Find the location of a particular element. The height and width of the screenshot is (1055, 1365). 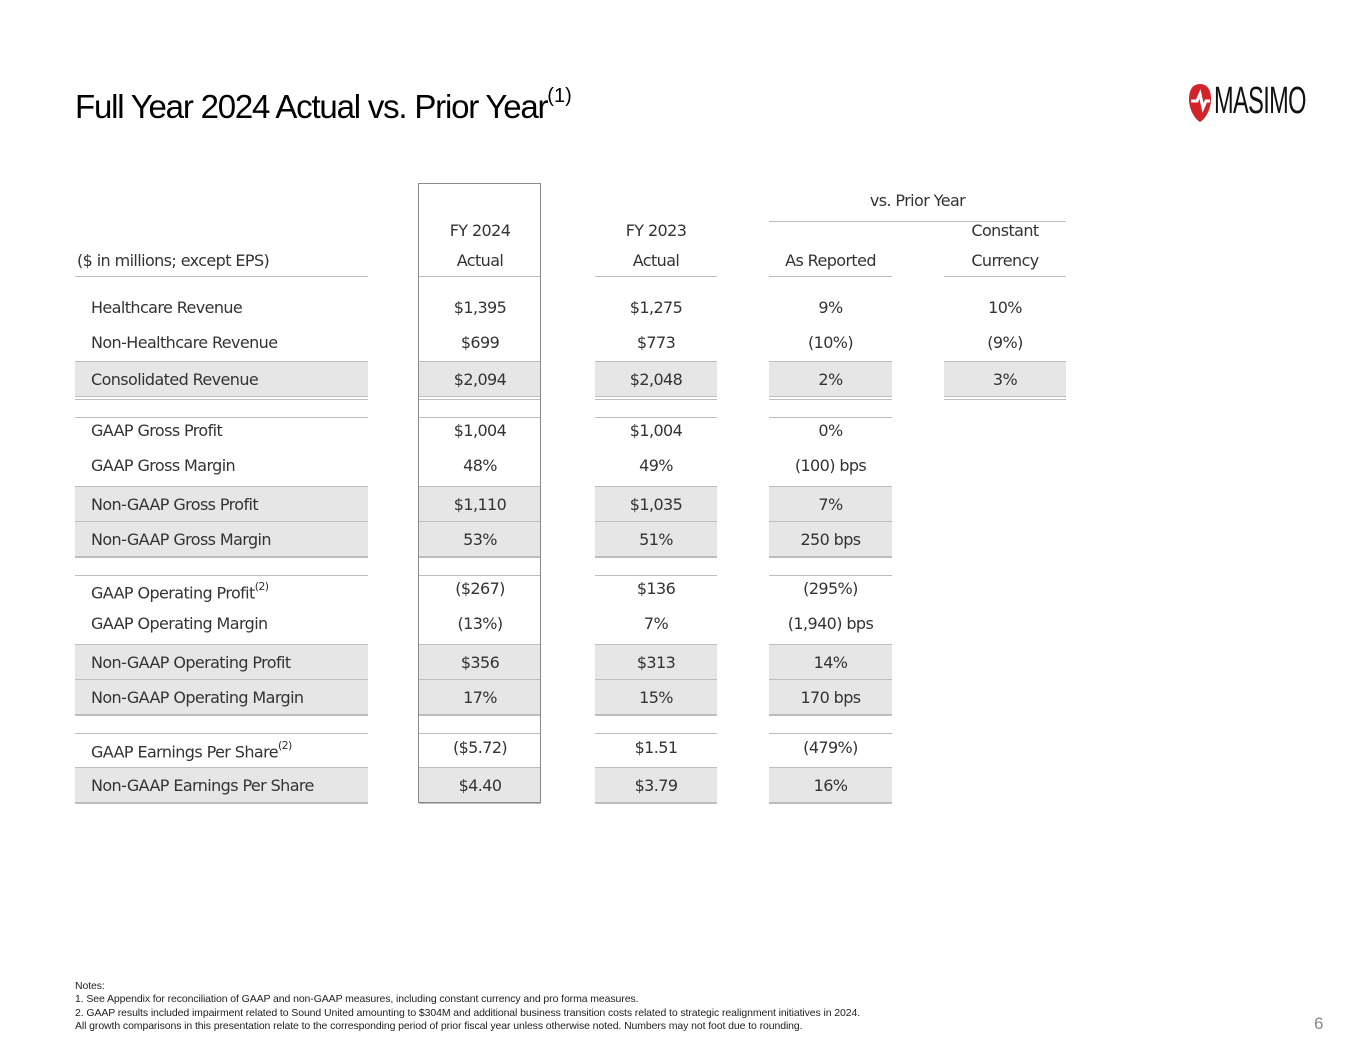

cell-as-reported: 170 bps is located at coordinates (830, 697).